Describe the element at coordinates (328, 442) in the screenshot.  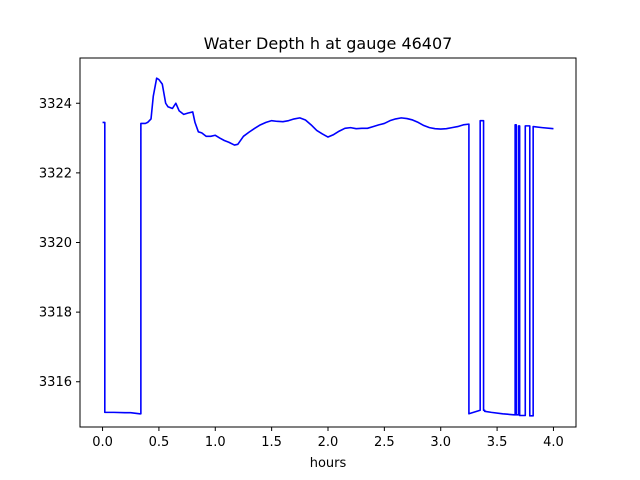
I see `x-tick-label: 2.0` at that location.